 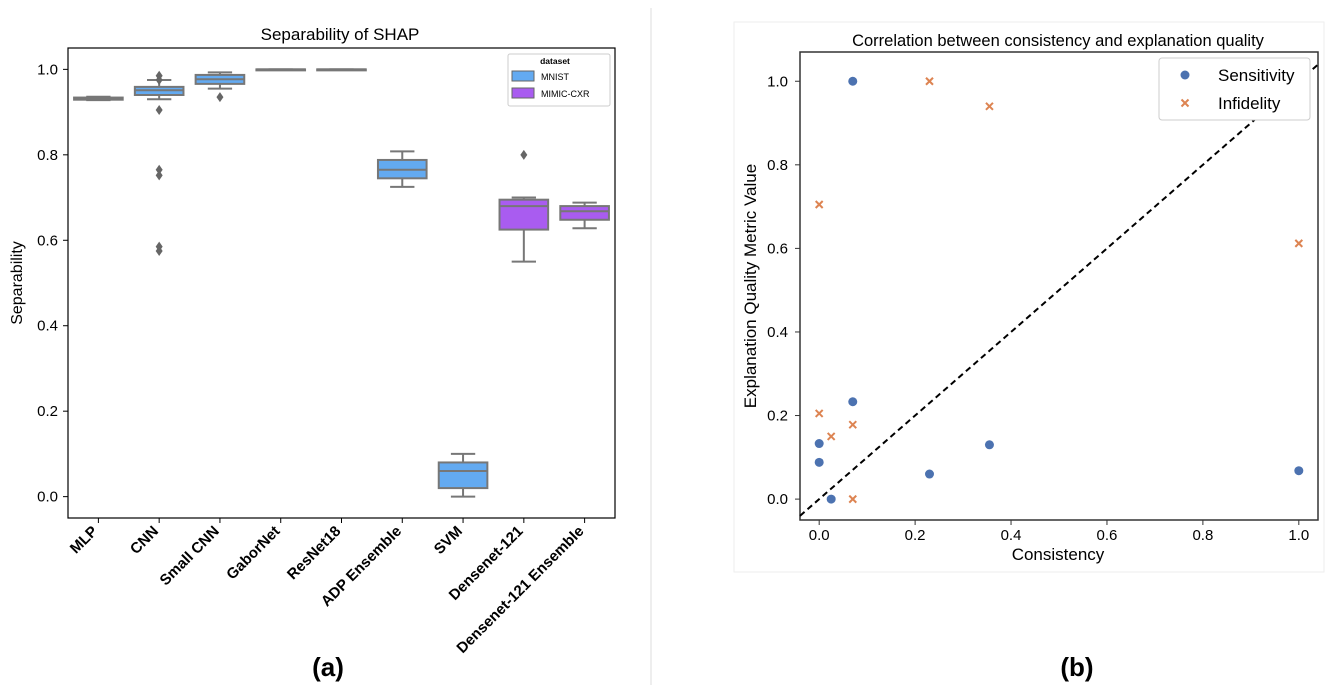 I want to click on x-axis: 0.0 0.2 0.4 0.6 0.8 1.0, so click(x=1059, y=532).